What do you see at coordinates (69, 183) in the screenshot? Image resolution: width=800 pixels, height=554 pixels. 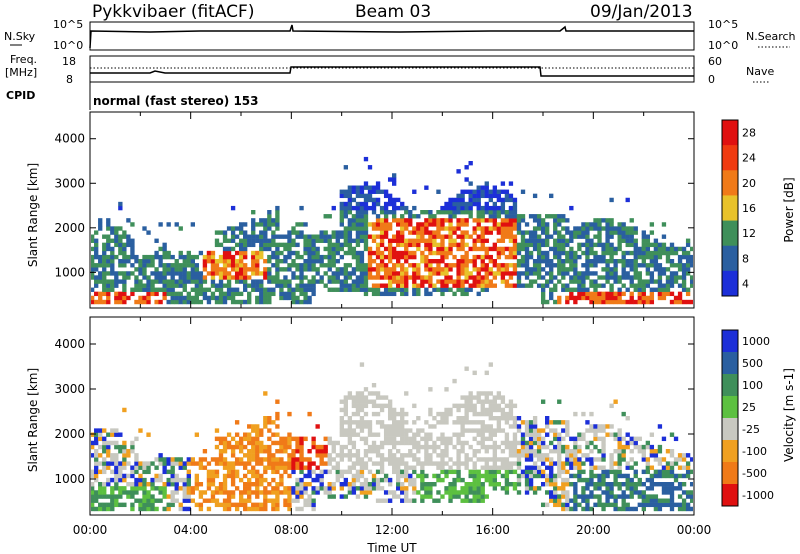 I see `ytick-label: 3000` at bounding box center [69, 183].